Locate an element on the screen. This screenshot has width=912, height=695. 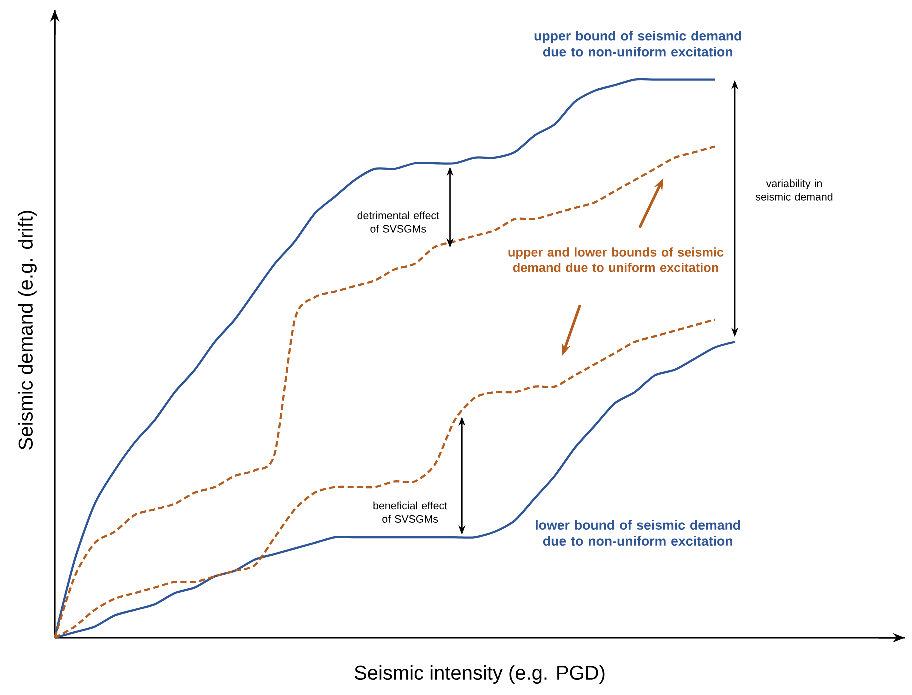
text: upper bound of seismic demand due to non-uniform excitation is located at coordinates (638, 44).